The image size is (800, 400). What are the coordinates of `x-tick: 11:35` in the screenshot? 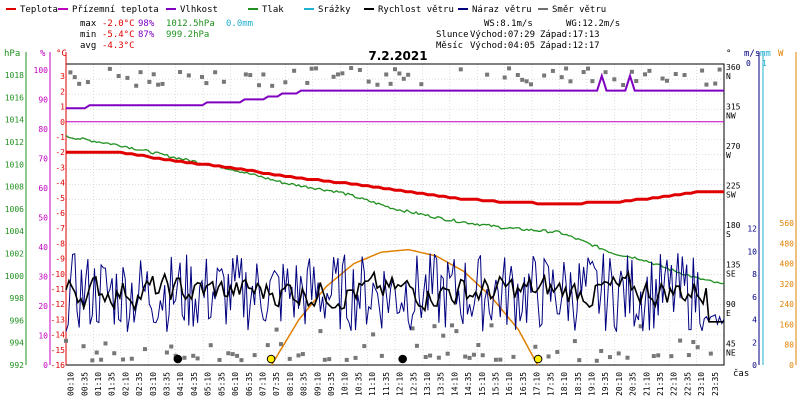 It's located at (386, 384).